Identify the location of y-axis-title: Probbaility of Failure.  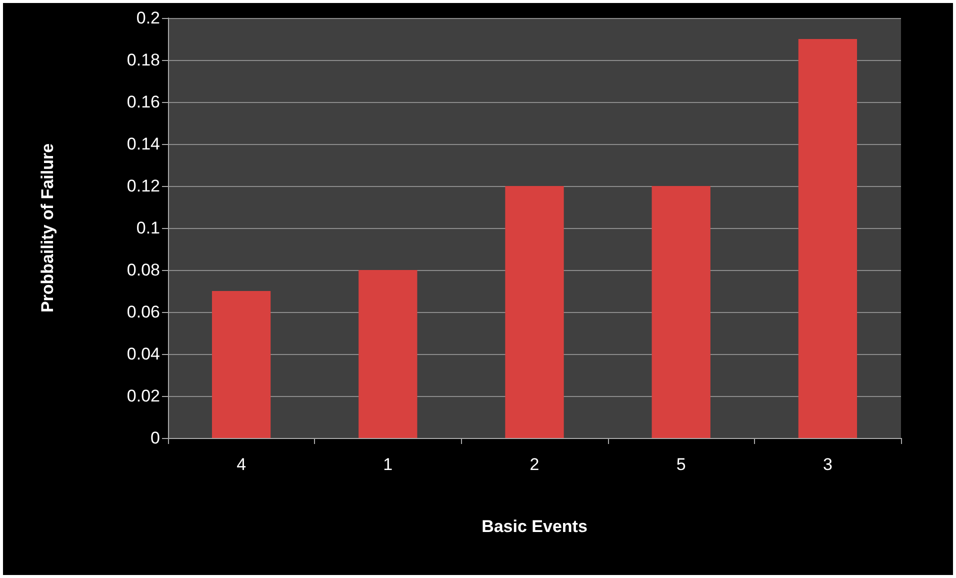
(47, 228).